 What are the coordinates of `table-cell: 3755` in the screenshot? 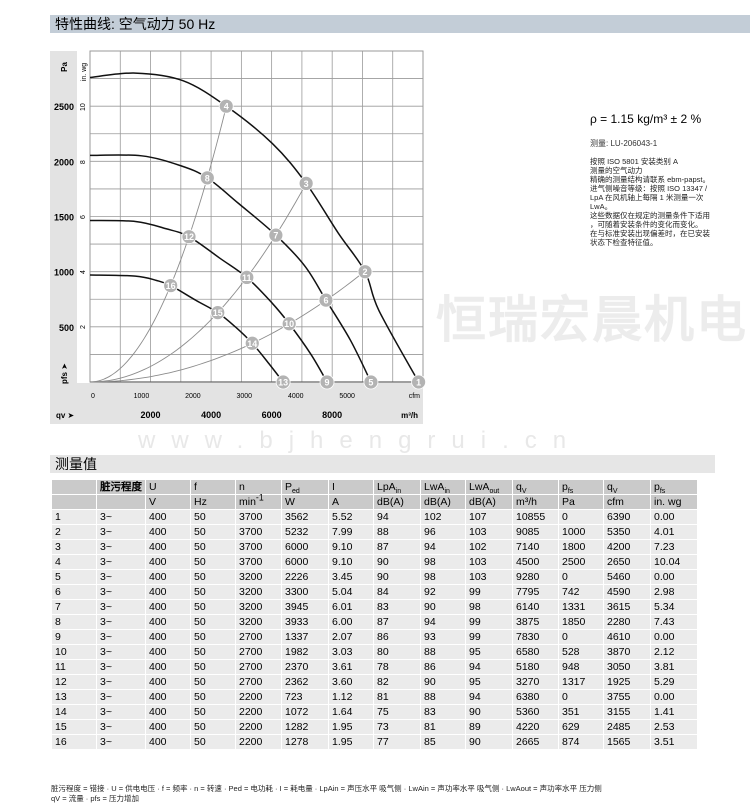 It's located at (627, 697).